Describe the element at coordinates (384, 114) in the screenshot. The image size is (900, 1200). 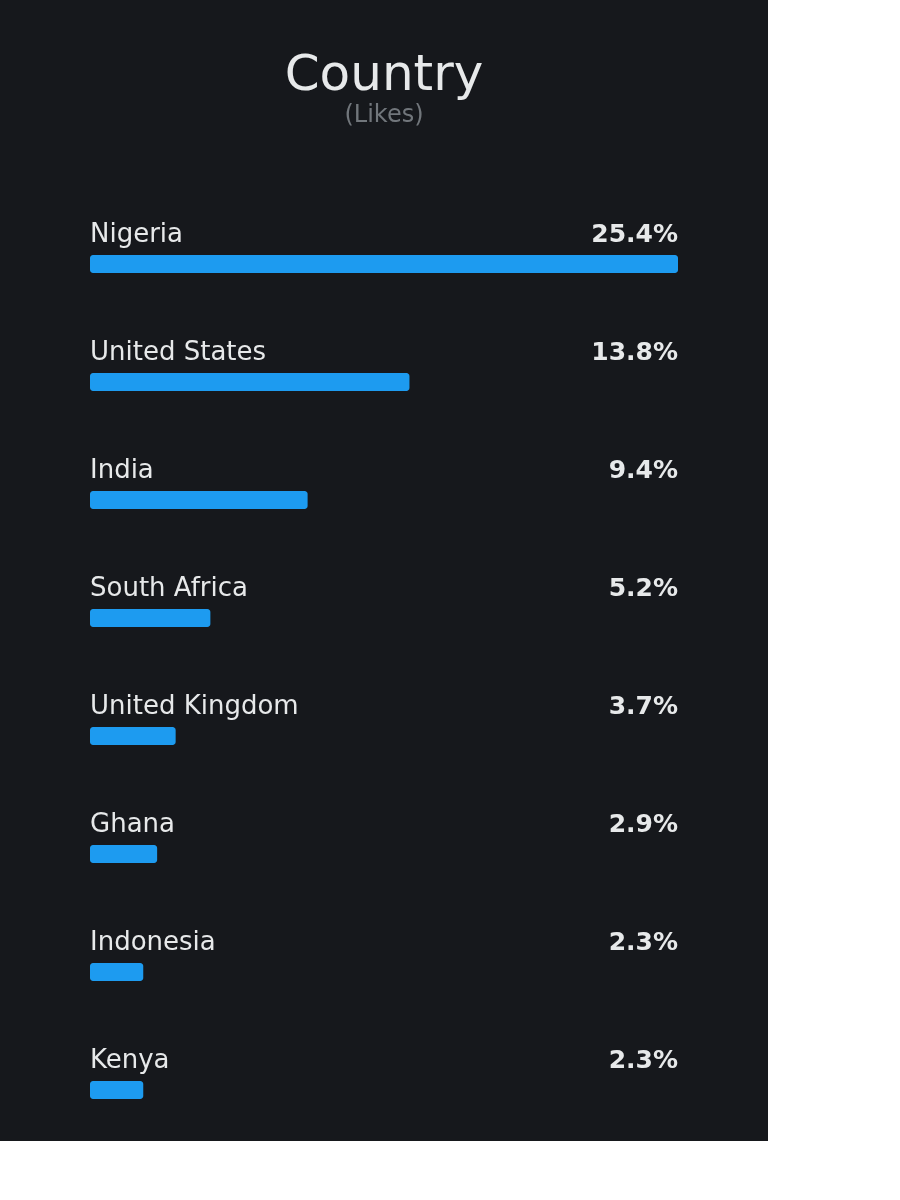
I see `chart-subtitle: (Likes)` at that location.